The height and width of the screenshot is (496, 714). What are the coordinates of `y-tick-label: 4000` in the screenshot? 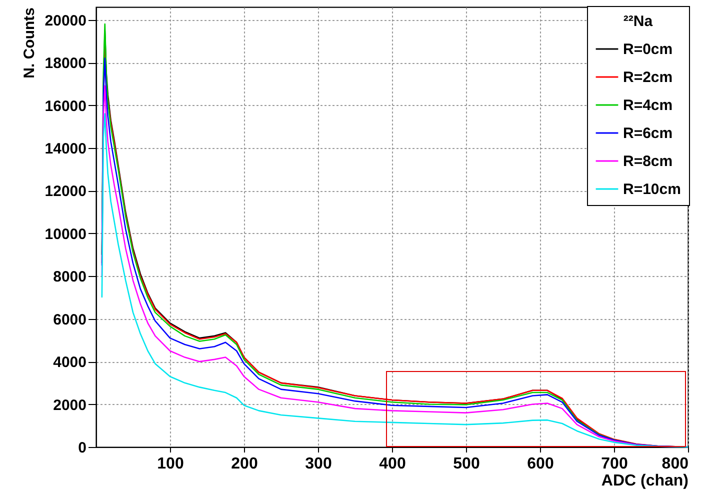 It's located at (69, 363).